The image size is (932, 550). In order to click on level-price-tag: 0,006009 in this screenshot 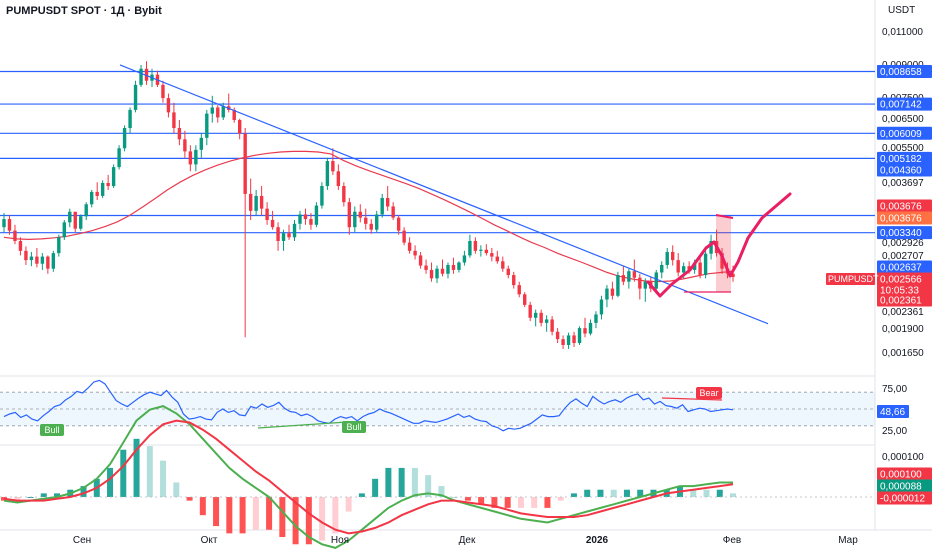, I will do `click(901, 134)`.